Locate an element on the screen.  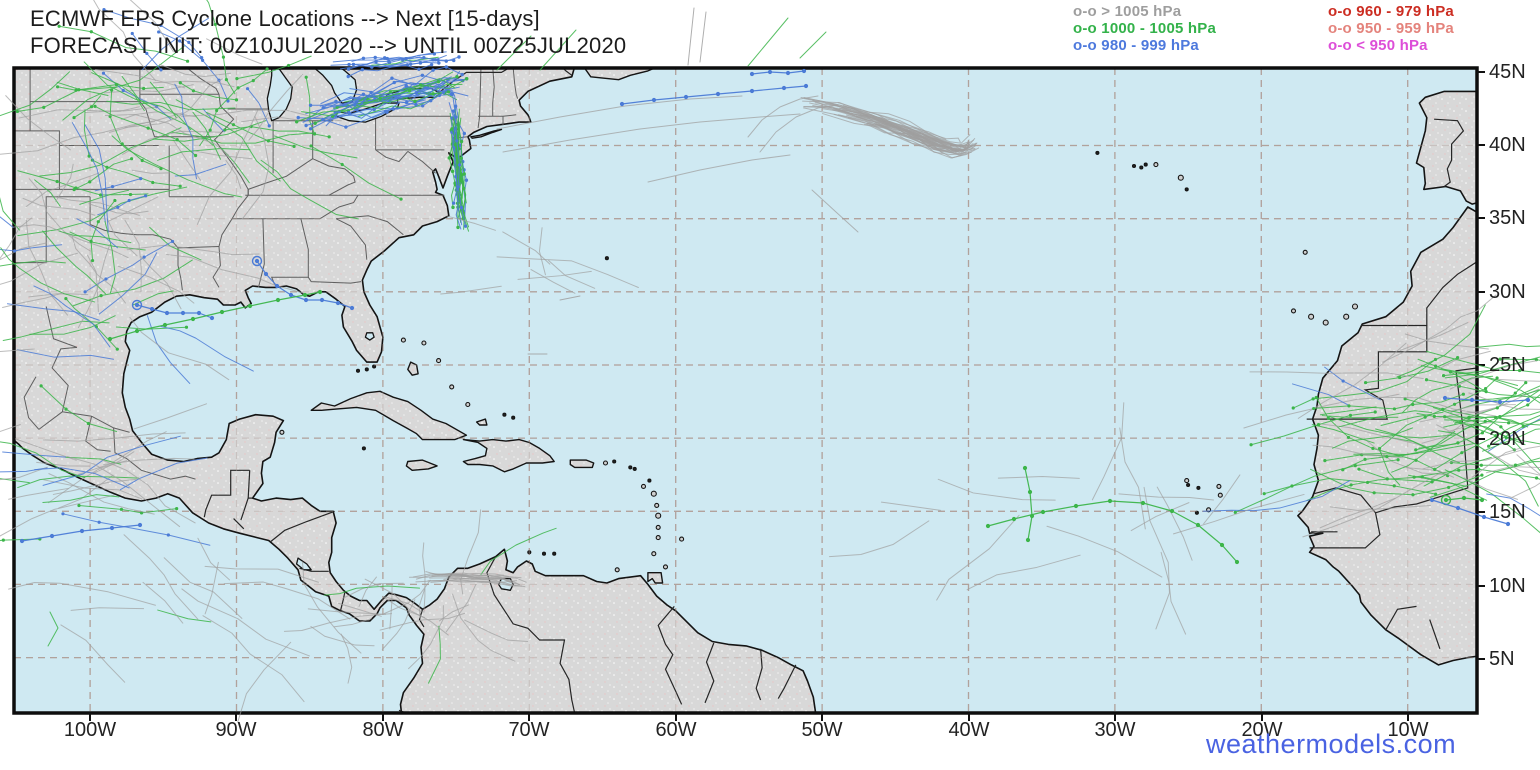
lon-tick-30w: 30W is located at coordinates (1115, 730).